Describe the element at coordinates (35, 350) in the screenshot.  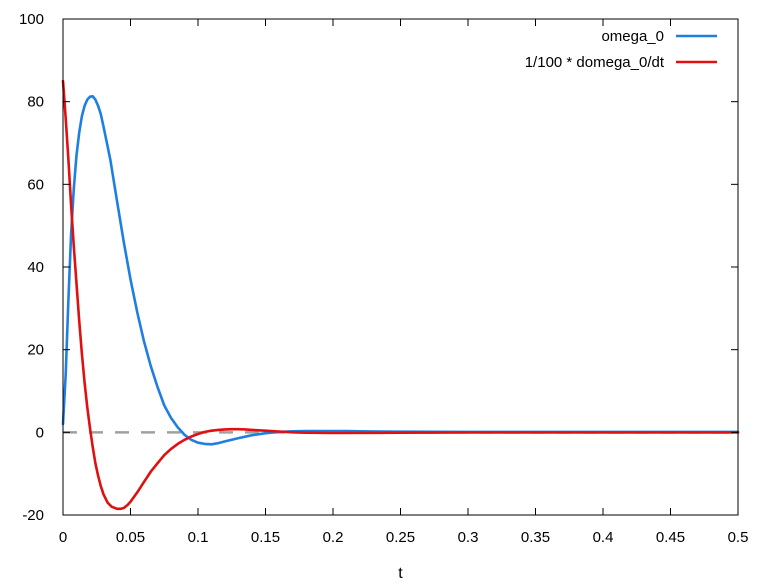
I see `y-tick-label: 20` at that location.